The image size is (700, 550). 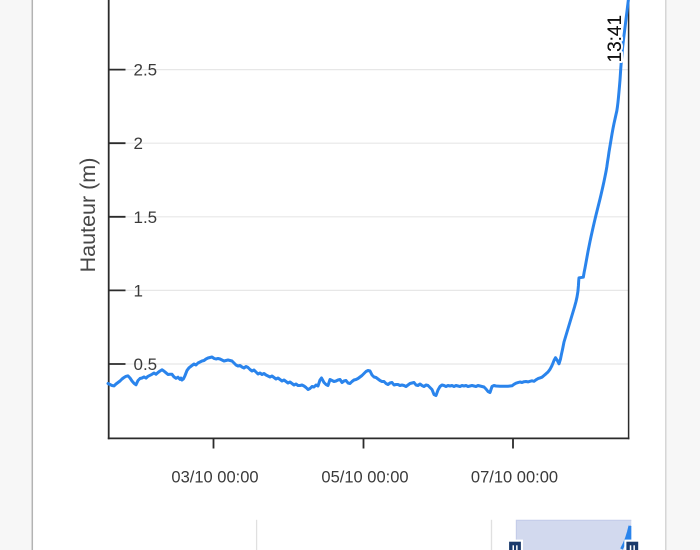 What do you see at coordinates (146, 364) in the screenshot?
I see `svg-text: 0.5` at bounding box center [146, 364].